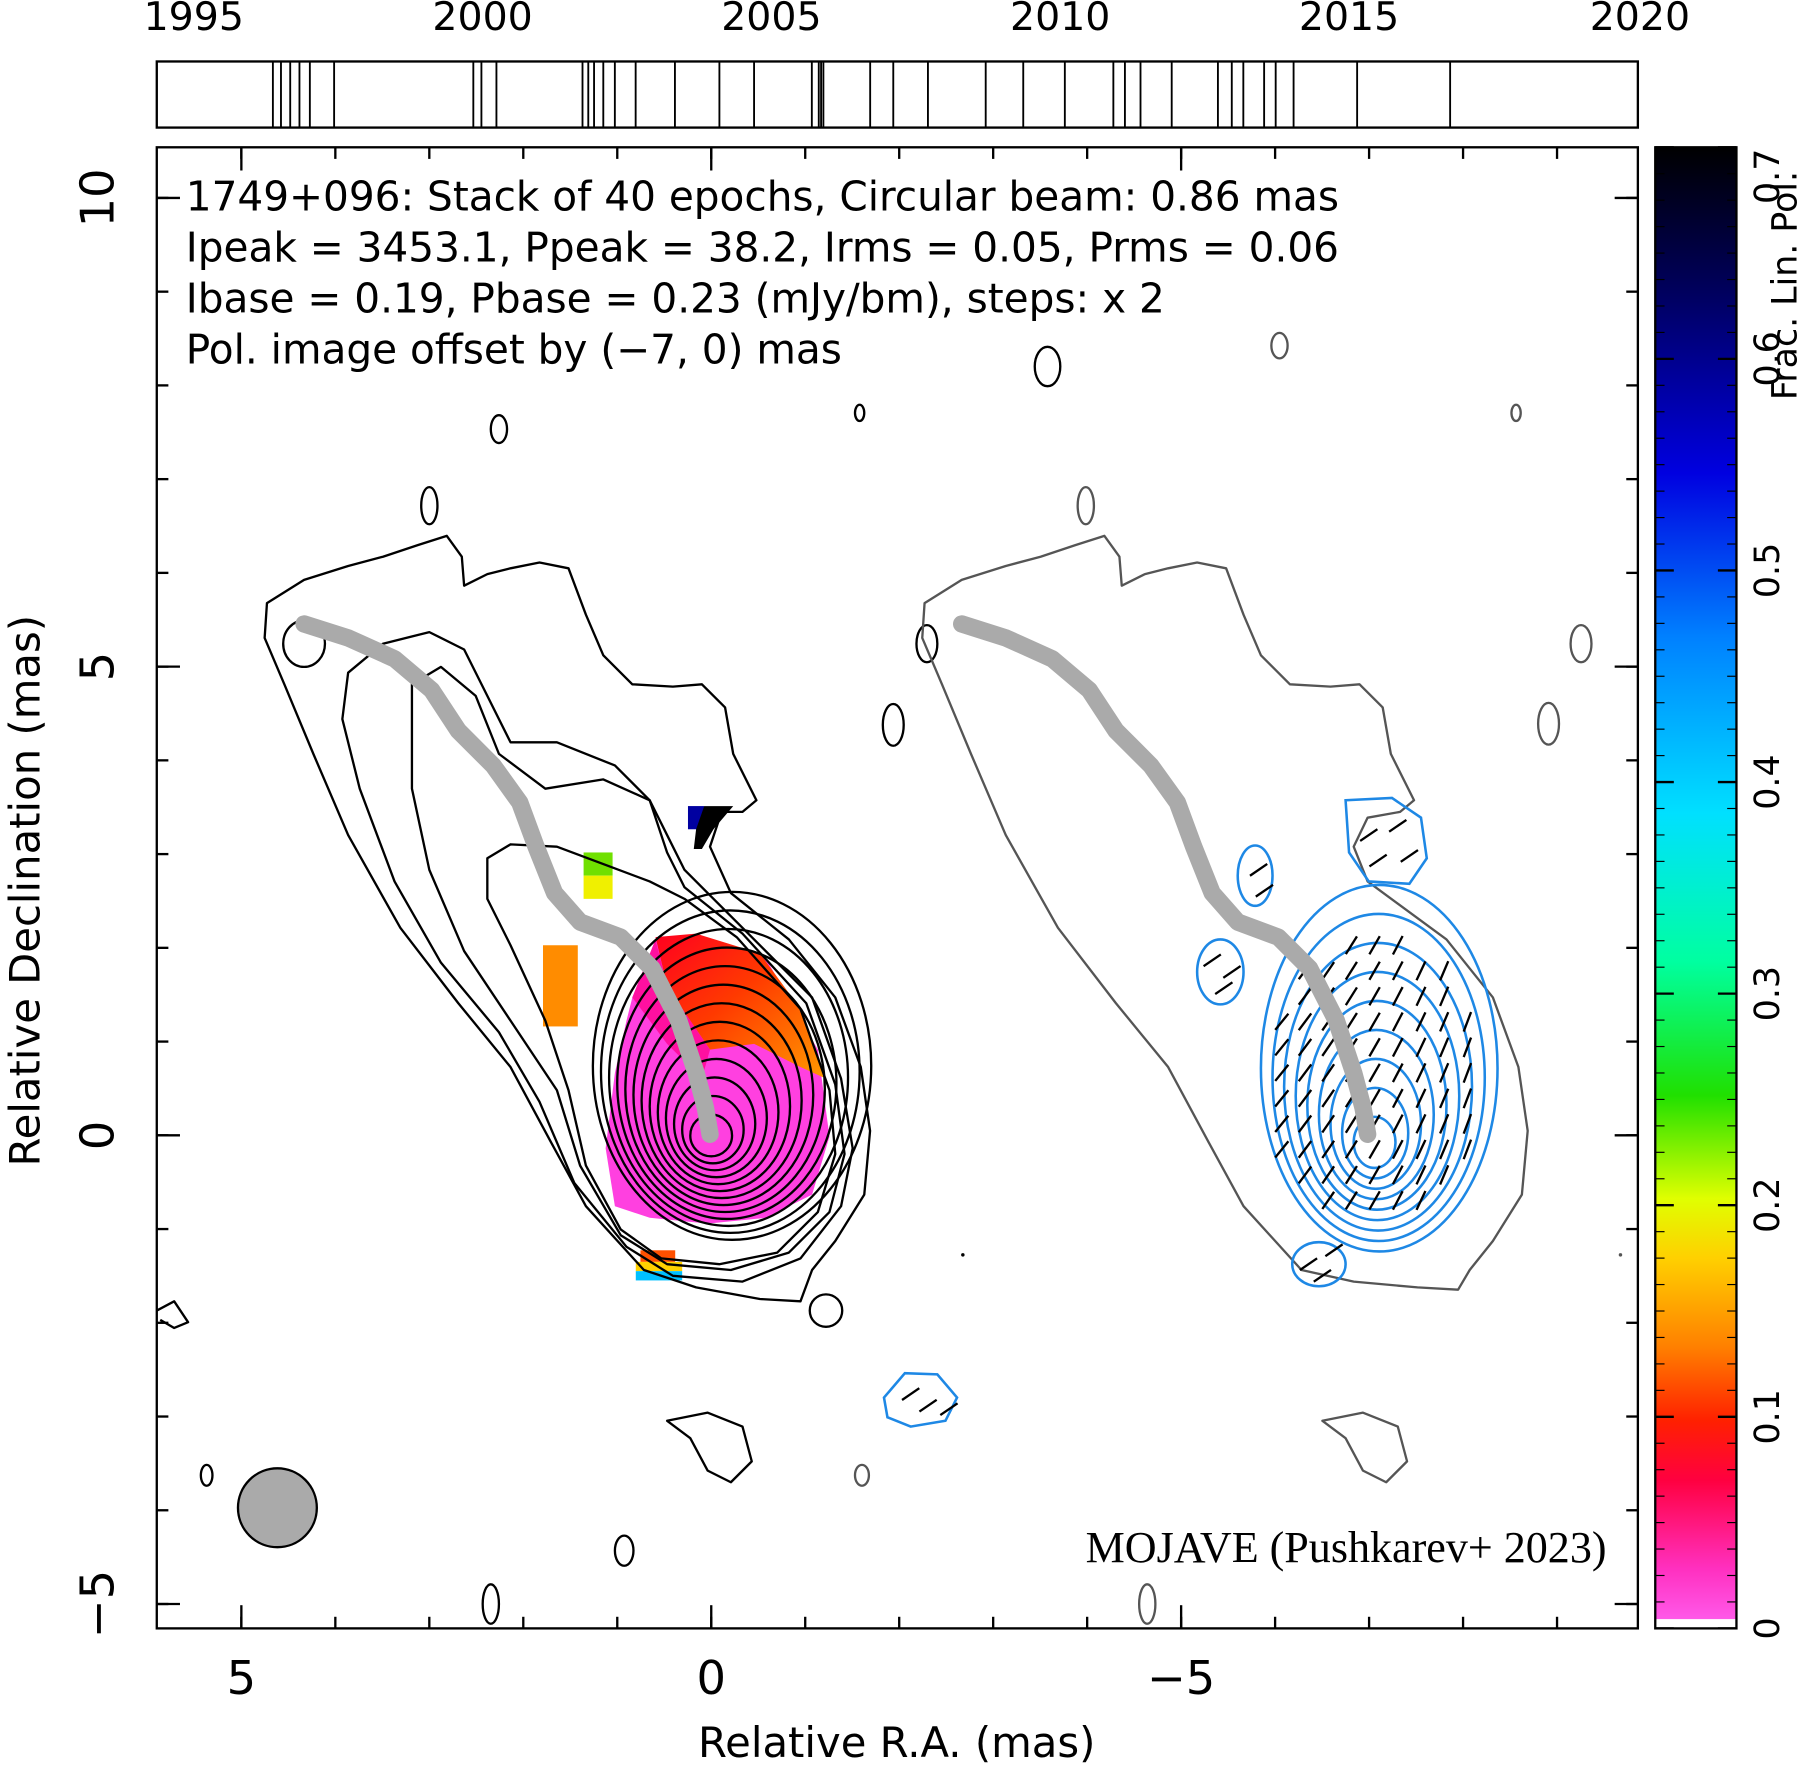  I want to click on timeline-frame, so click(897, 94).